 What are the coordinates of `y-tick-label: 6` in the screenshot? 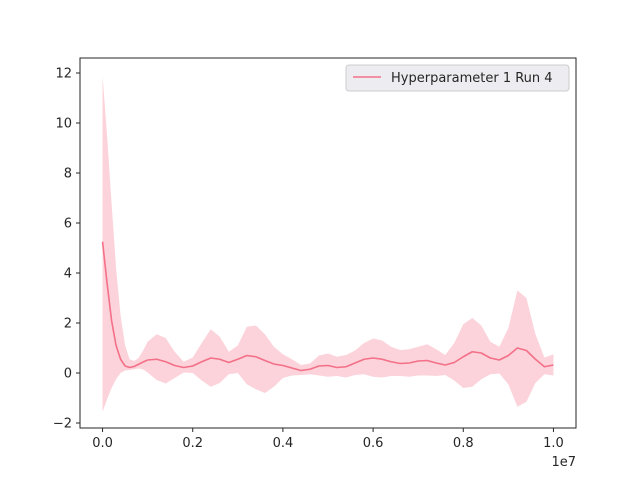 It's located at (68, 224).